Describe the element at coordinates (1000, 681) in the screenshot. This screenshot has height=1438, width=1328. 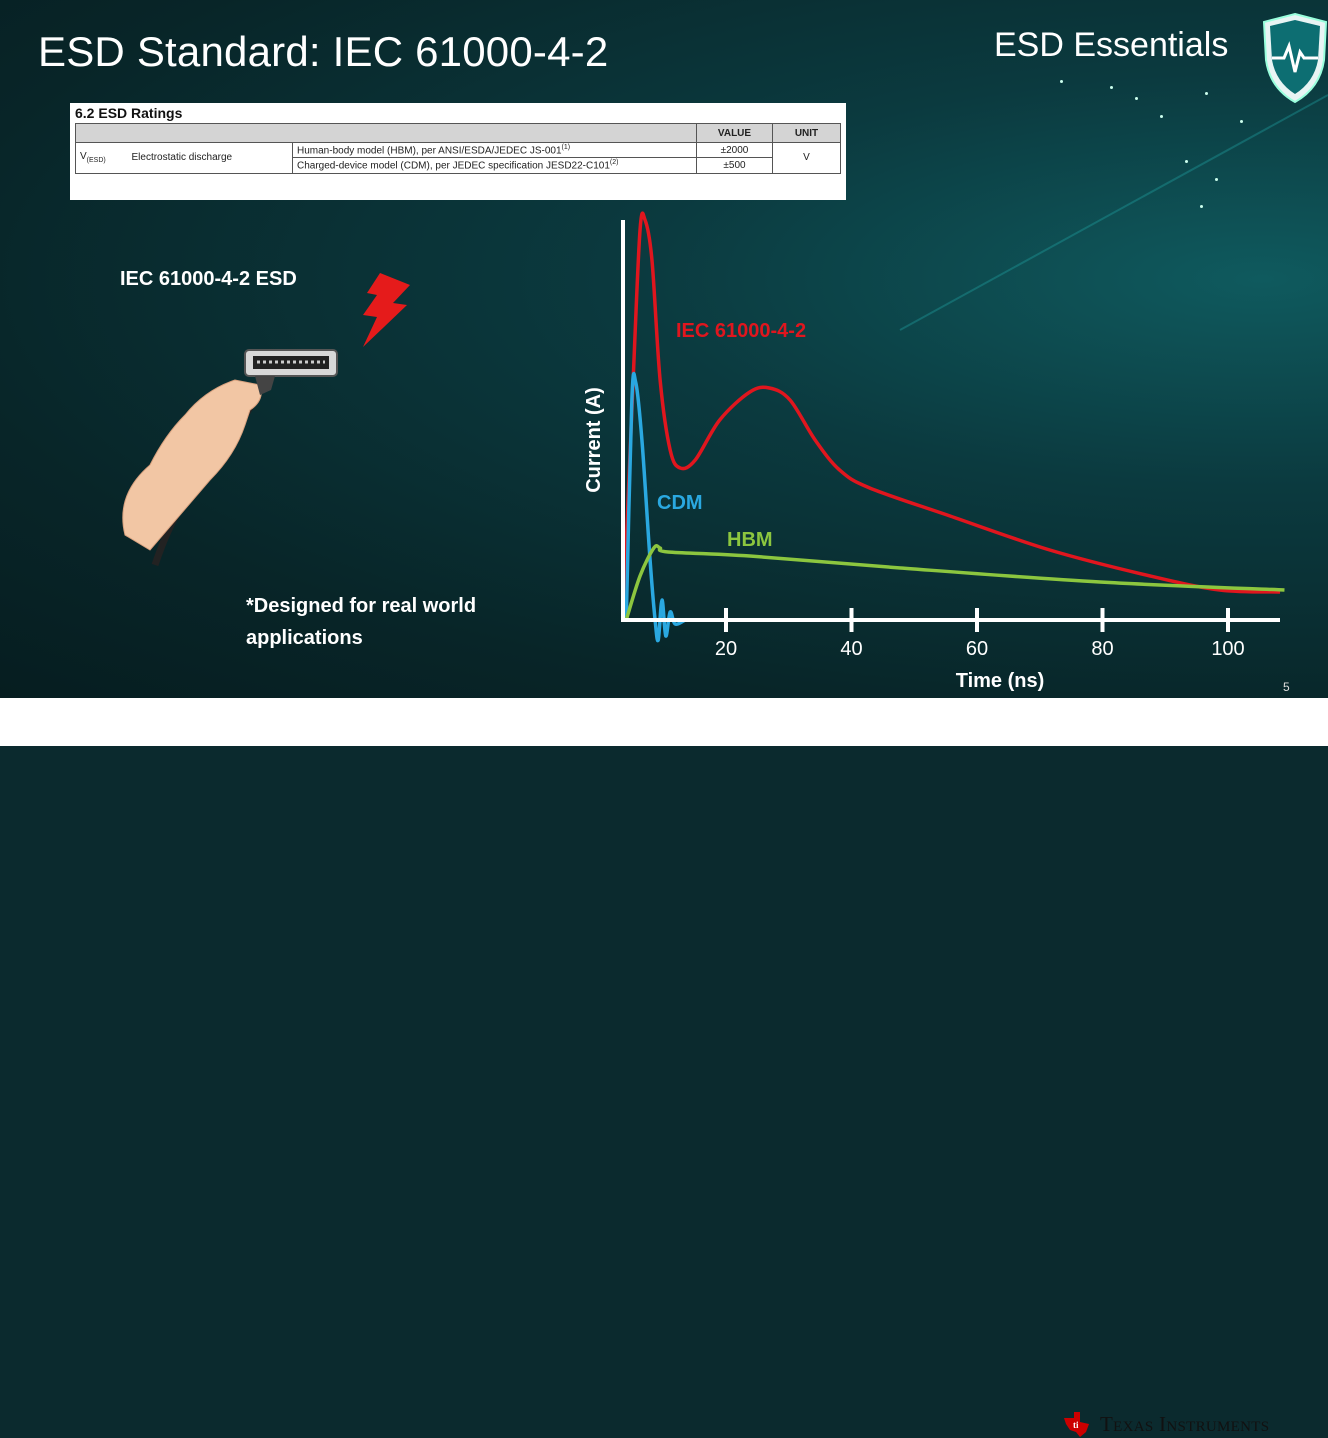
I see `x-axis-label: Time (ns)` at that location.